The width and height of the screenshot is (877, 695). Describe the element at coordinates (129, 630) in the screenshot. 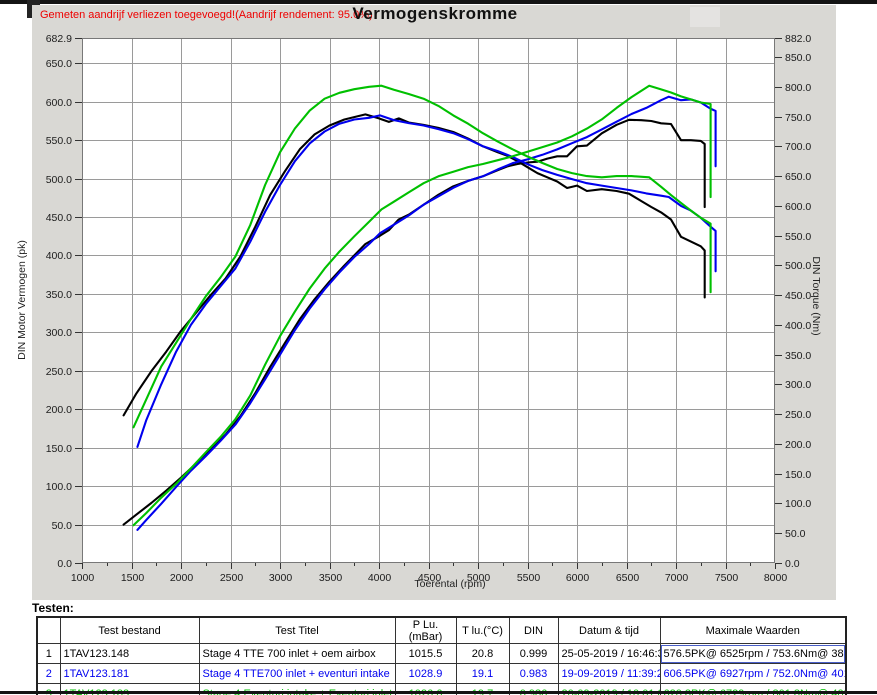

I see `tests-col-header-1: Test bestand` at that location.